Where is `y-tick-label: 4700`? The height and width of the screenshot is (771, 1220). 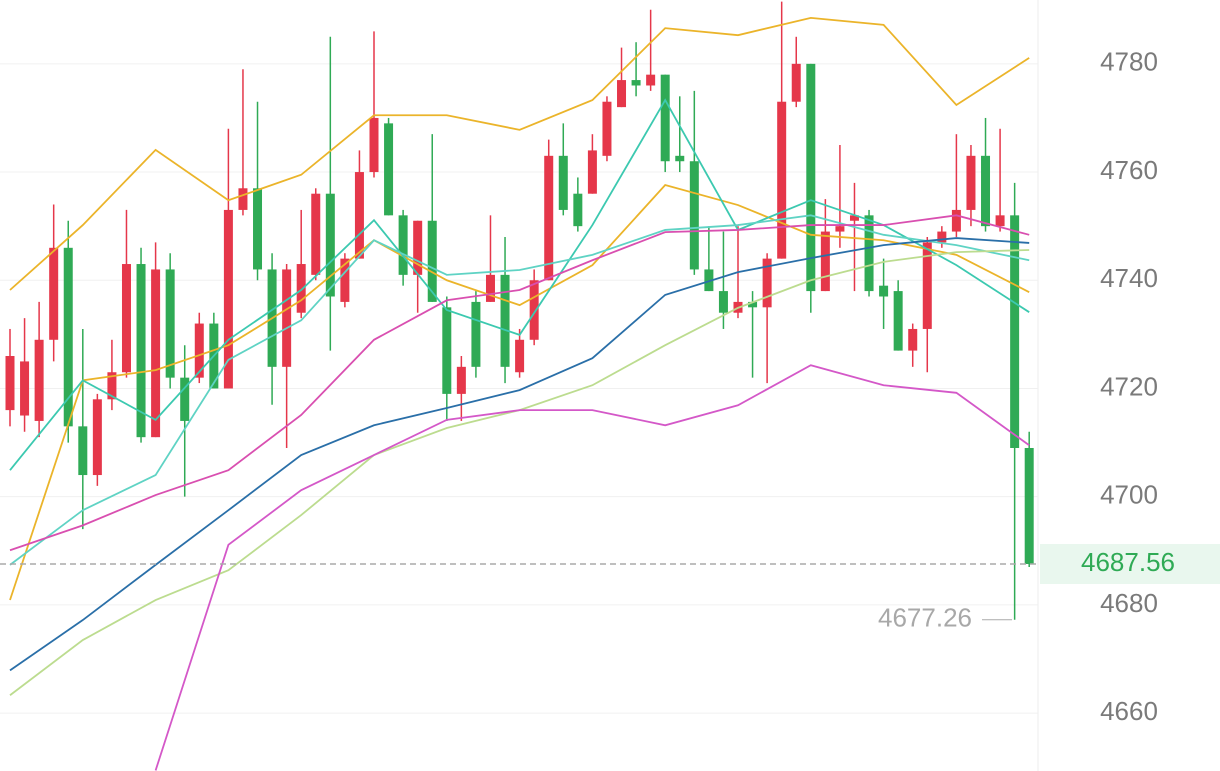
y-tick-label: 4700 is located at coordinates (1129, 495).